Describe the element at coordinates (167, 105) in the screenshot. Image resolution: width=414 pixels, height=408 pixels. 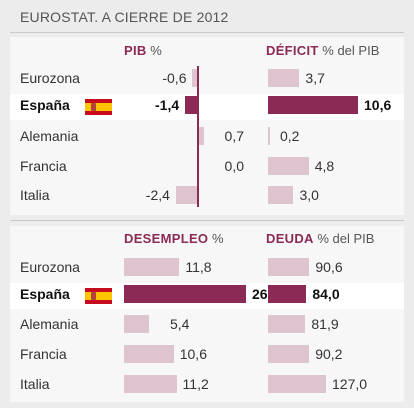
I see `value-label-0-1: -1,4` at that location.